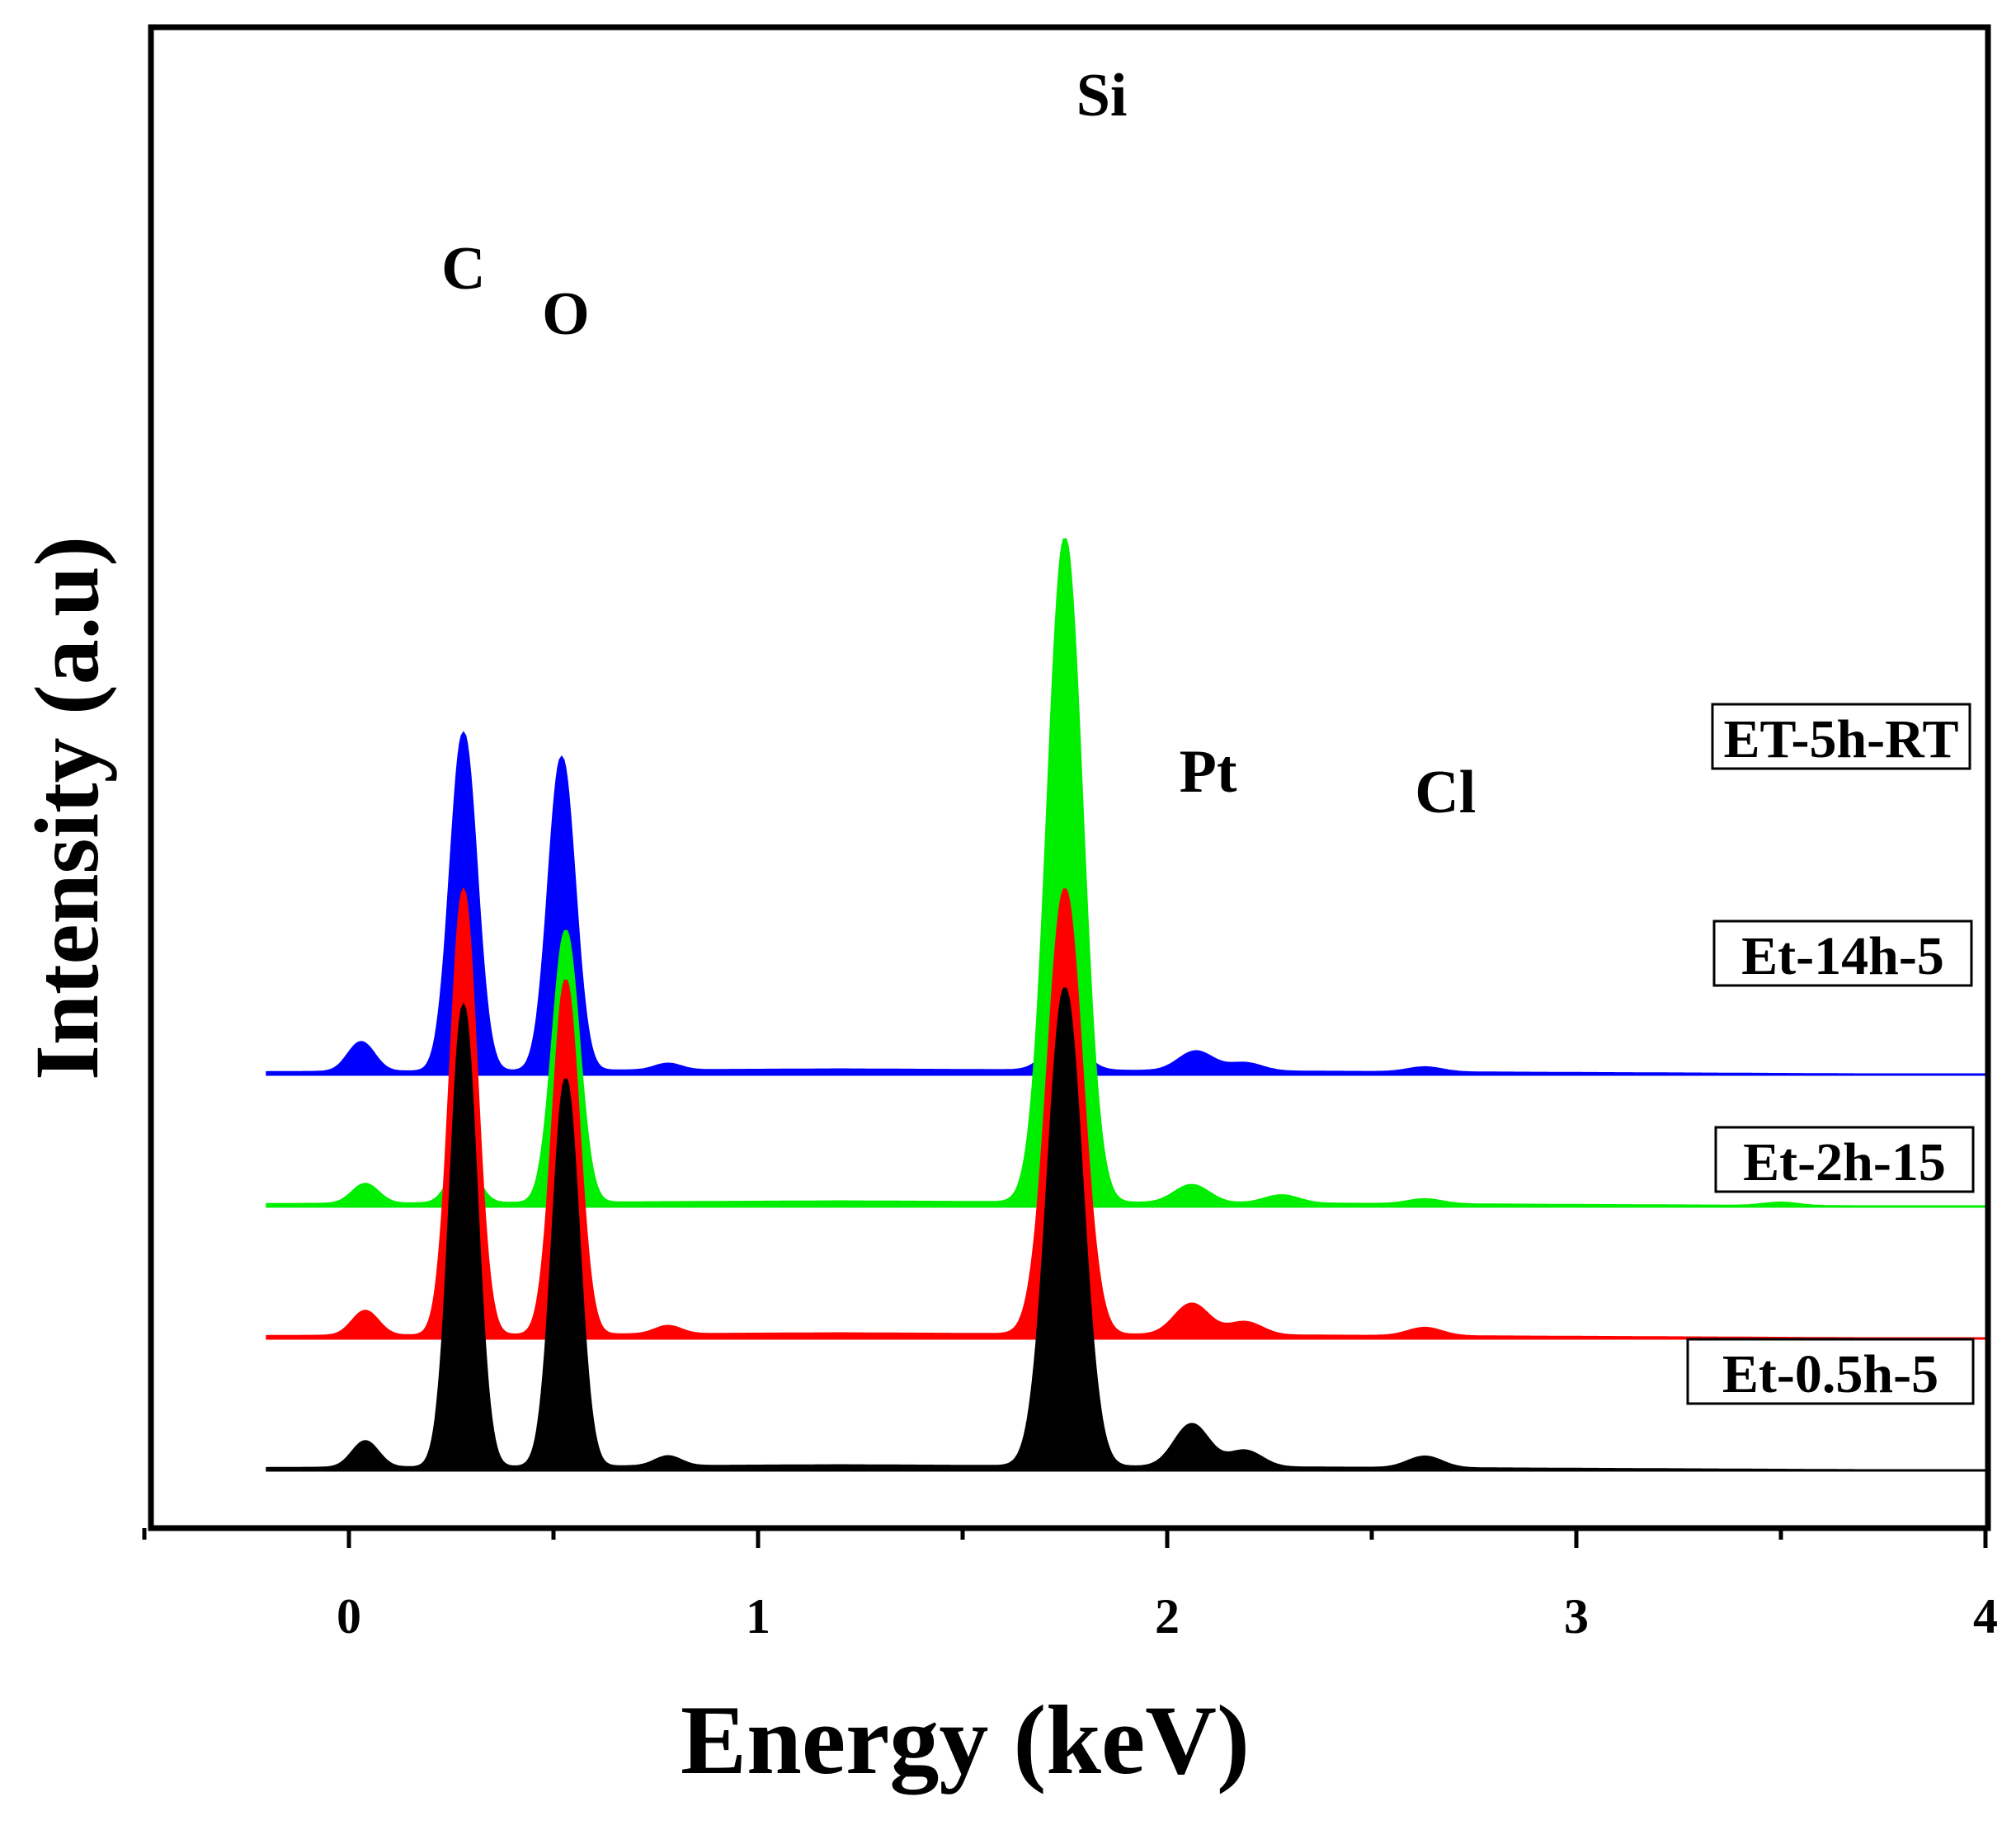 This screenshot has width=2016, height=1825. What do you see at coordinates (66, 808) in the screenshot?
I see `y-axis-label: Intensity (a.u)` at bounding box center [66, 808].